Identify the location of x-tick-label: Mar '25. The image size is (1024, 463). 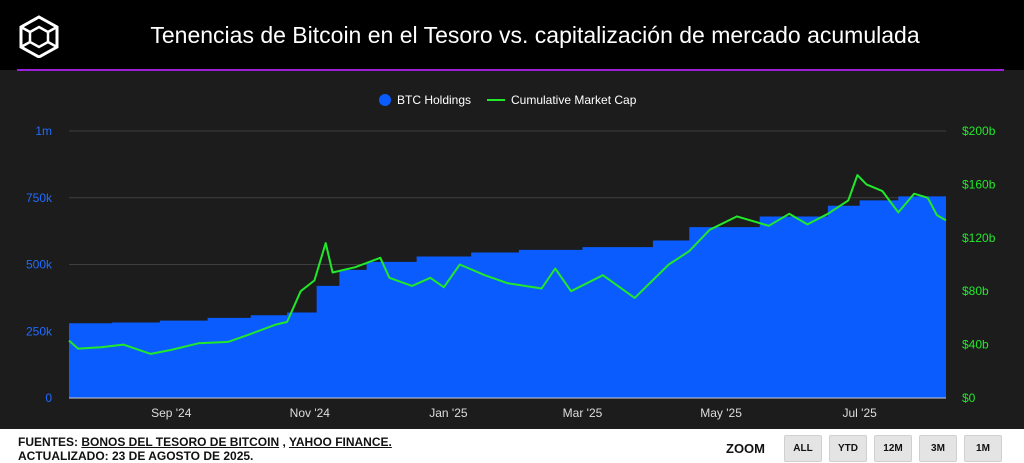
(583, 413).